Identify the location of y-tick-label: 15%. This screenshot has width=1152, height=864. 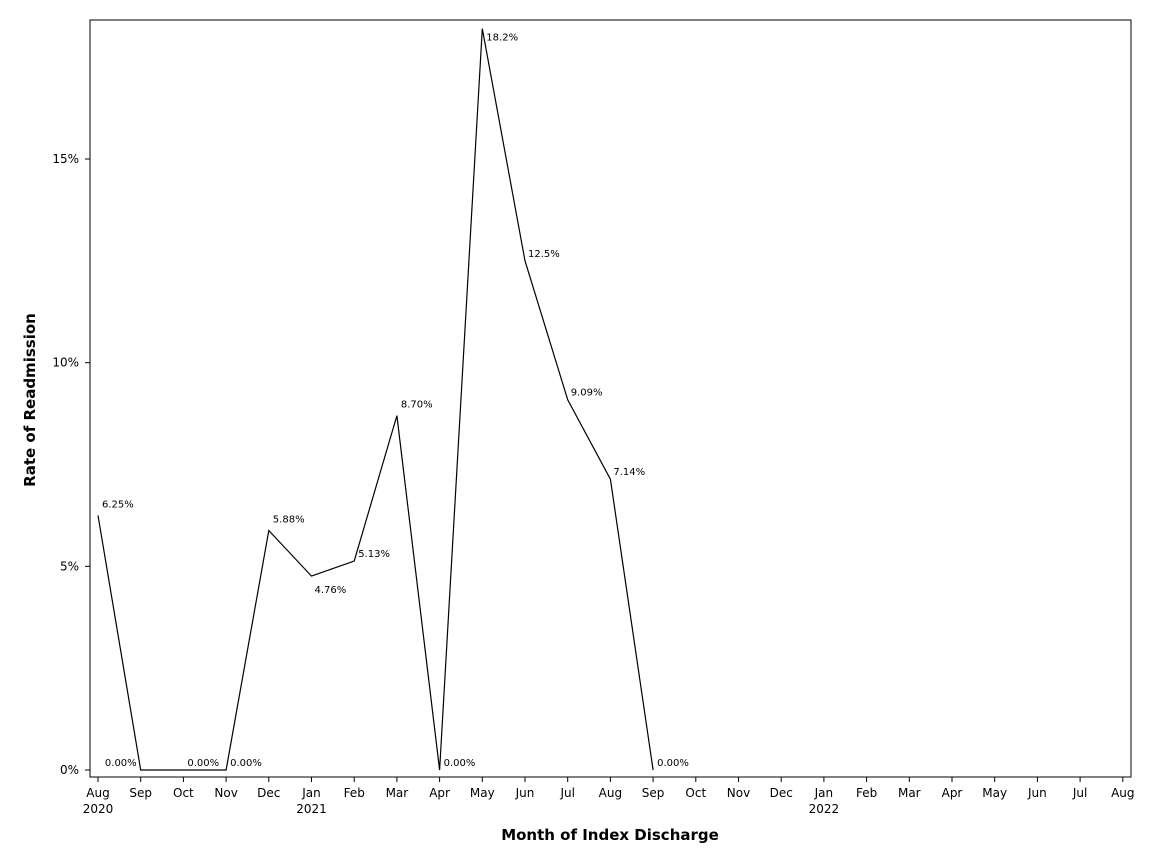
(65, 159).